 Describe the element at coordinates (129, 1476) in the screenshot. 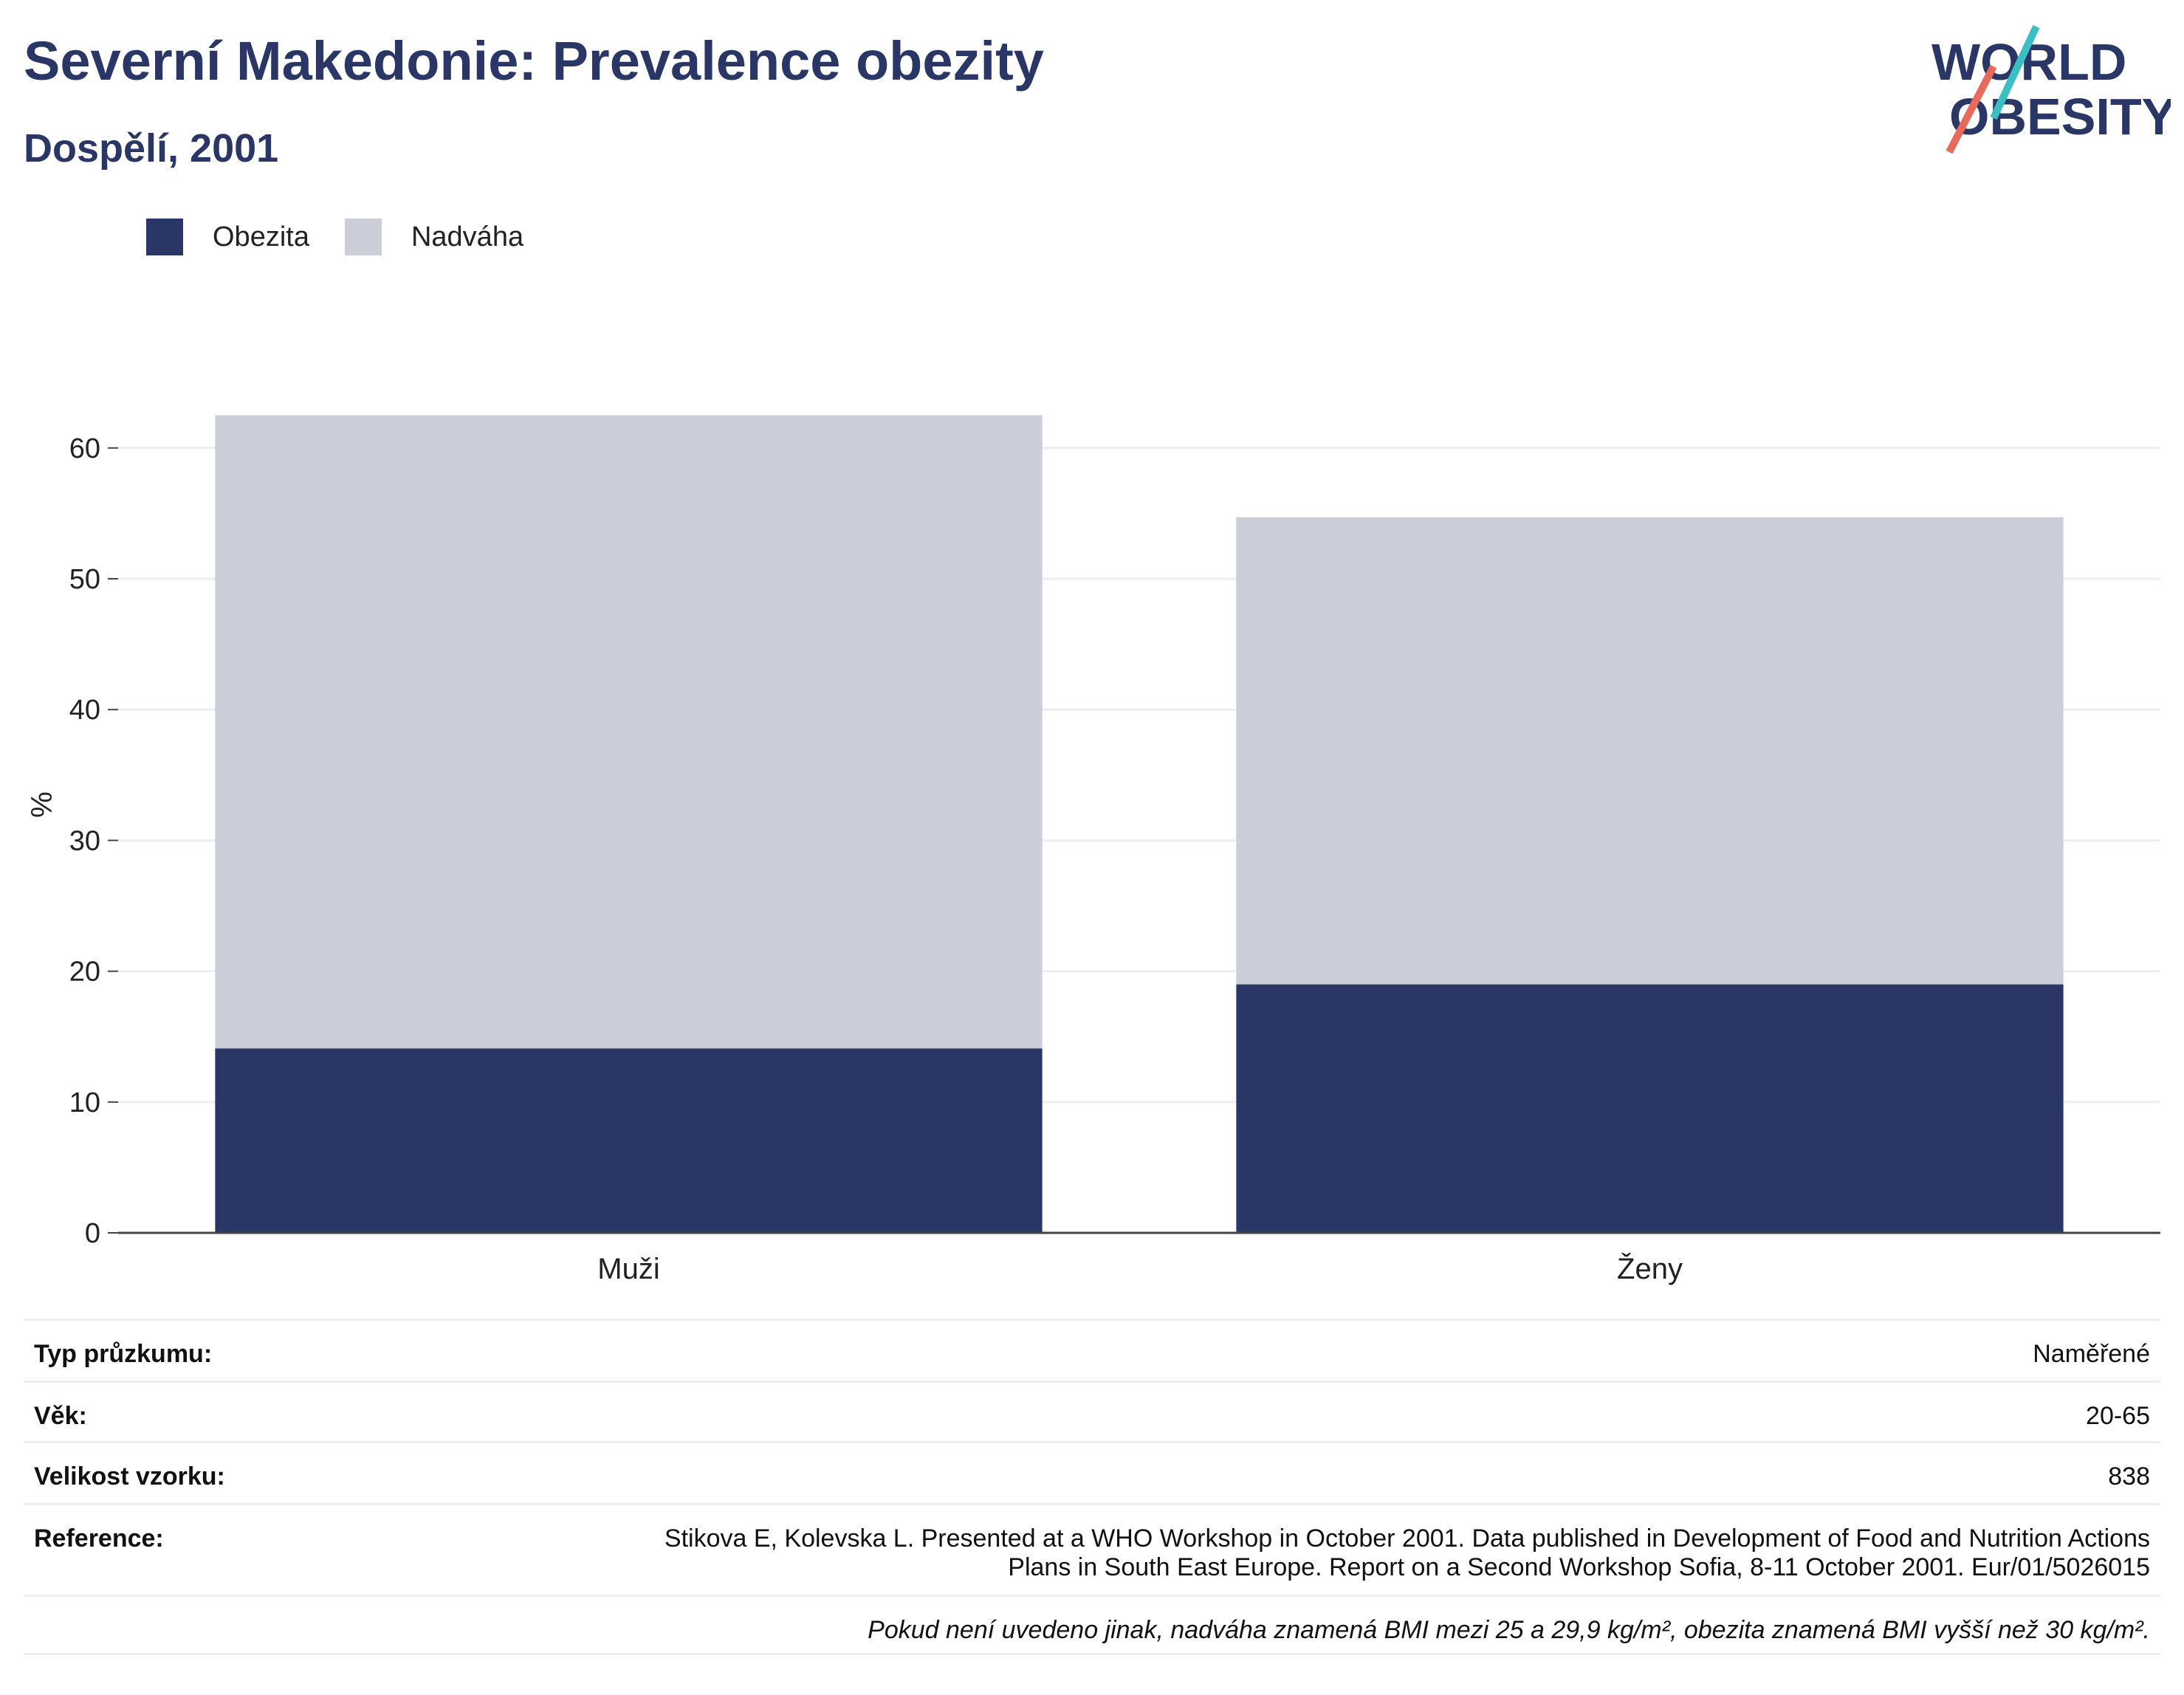

I see `sample-size-label: Velikost vzorku:` at that location.